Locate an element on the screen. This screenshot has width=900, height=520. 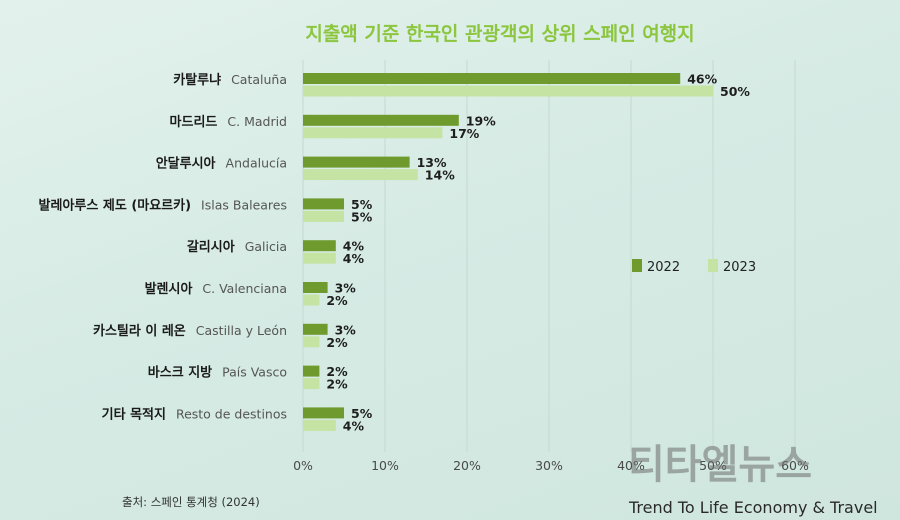
category-label-es: Galicia is located at coordinates (266, 246).